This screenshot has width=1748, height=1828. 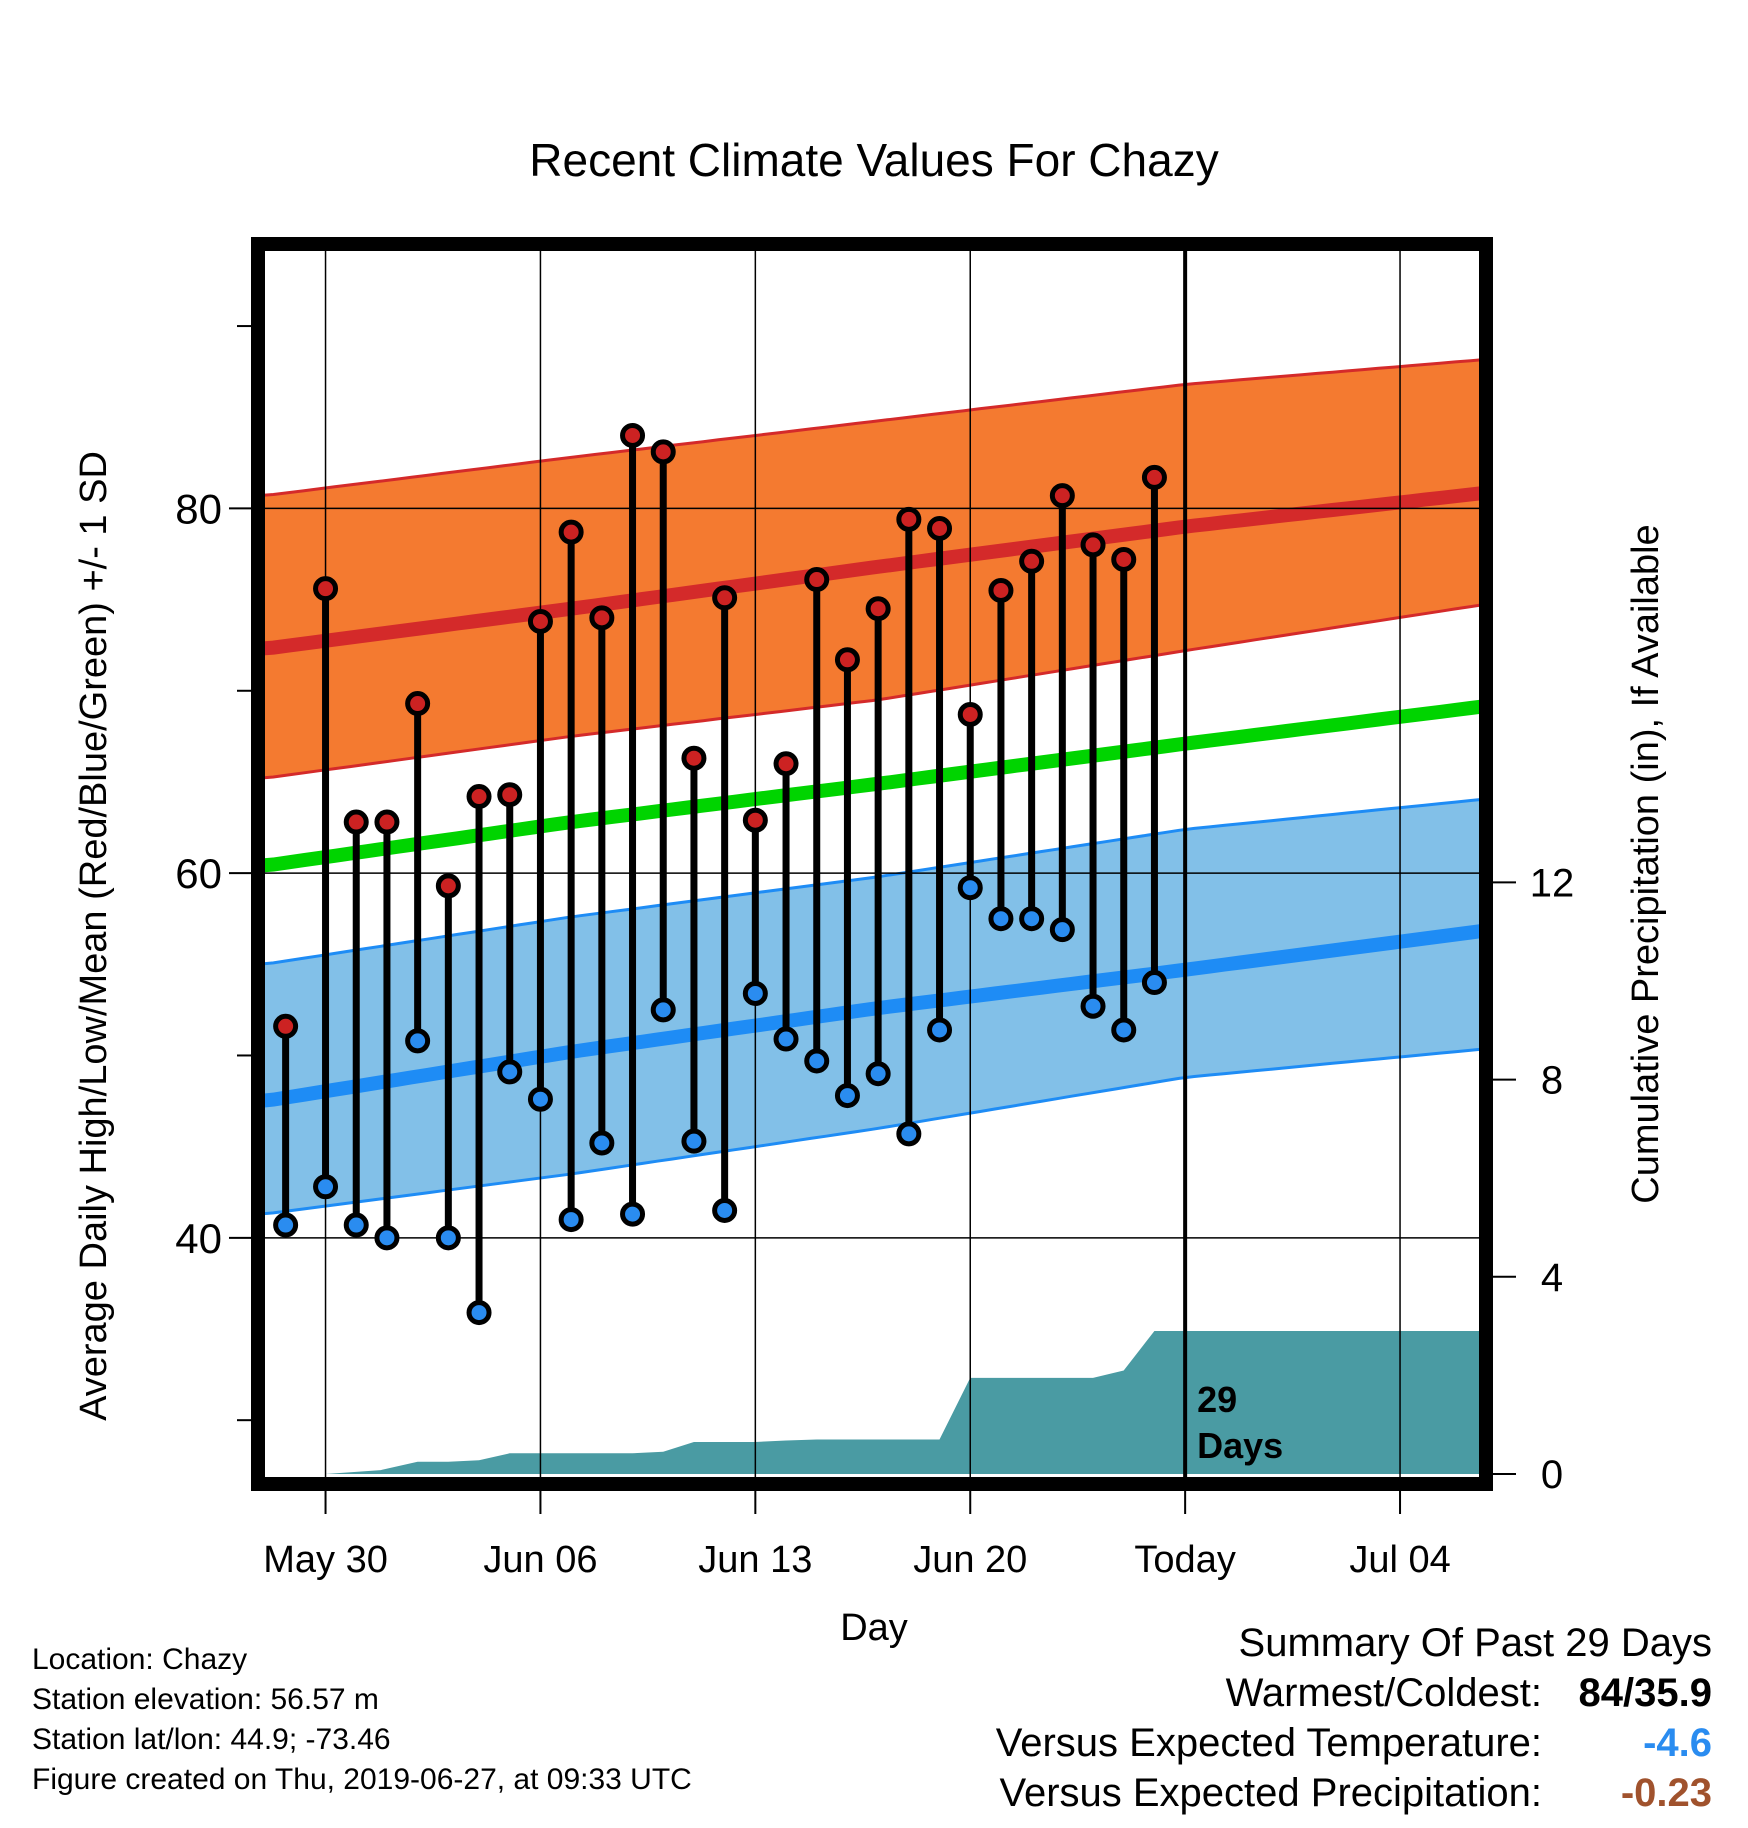 I want to click on summary-temp-row: Versus Expected Temperature: -4.6, so click(x=1354, y=1743).